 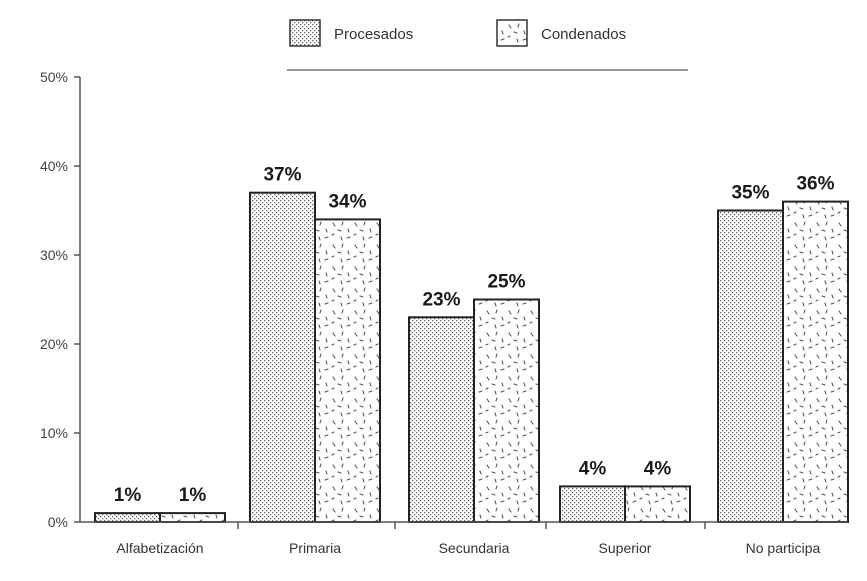 I want to click on y-tick-label: 40%, so click(x=54, y=166).